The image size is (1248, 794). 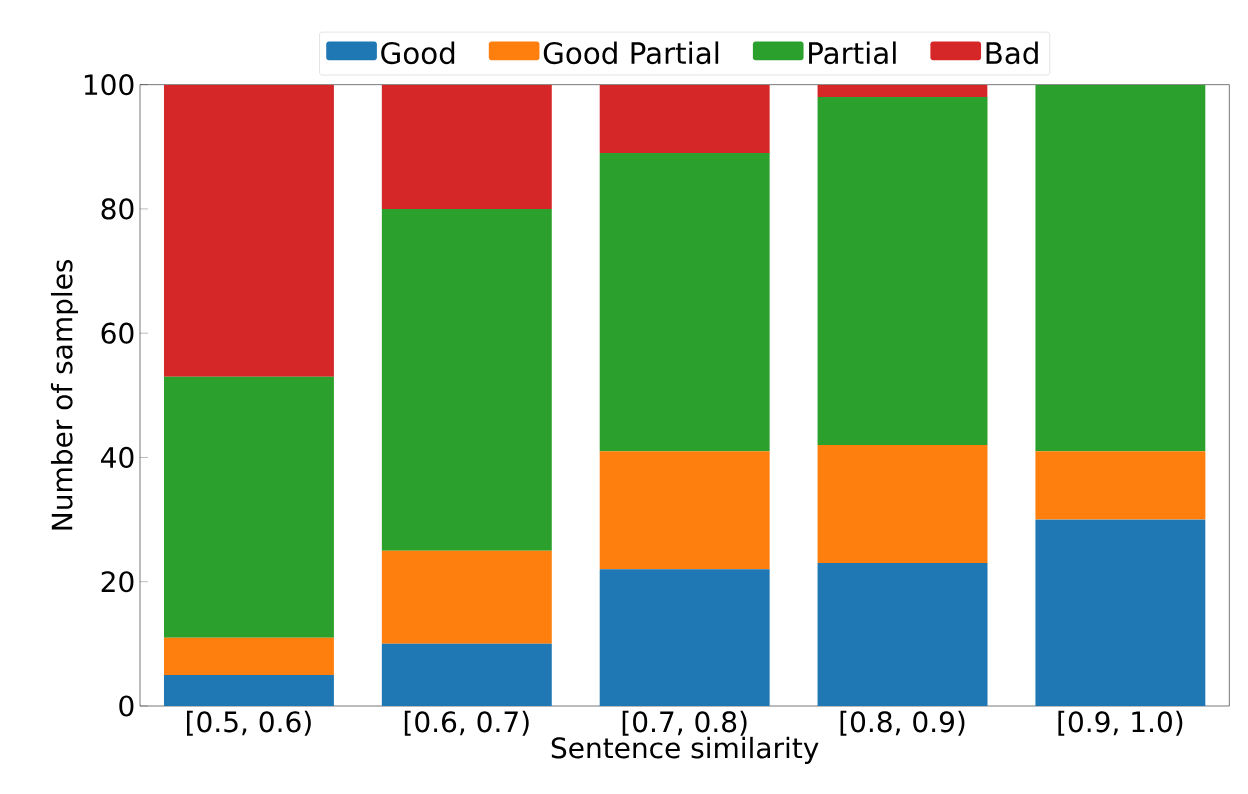 I want to click on x-tick-label: [0.5, 0.6), so click(x=248, y=723).